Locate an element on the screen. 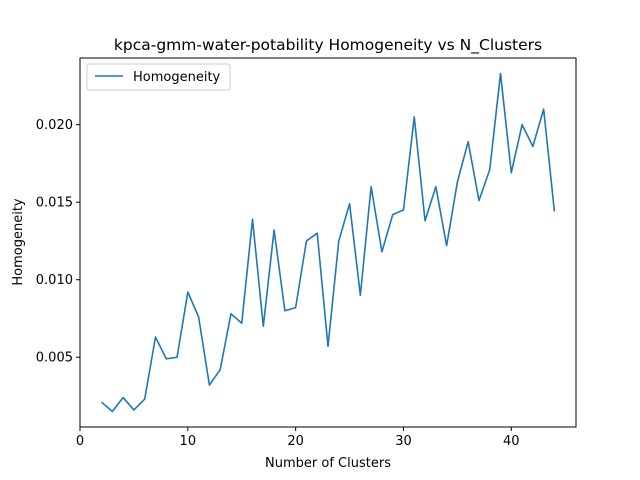 The width and height of the screenshot is (640, 480). x-tick-label: 30 is located at coordinates (403, 441).